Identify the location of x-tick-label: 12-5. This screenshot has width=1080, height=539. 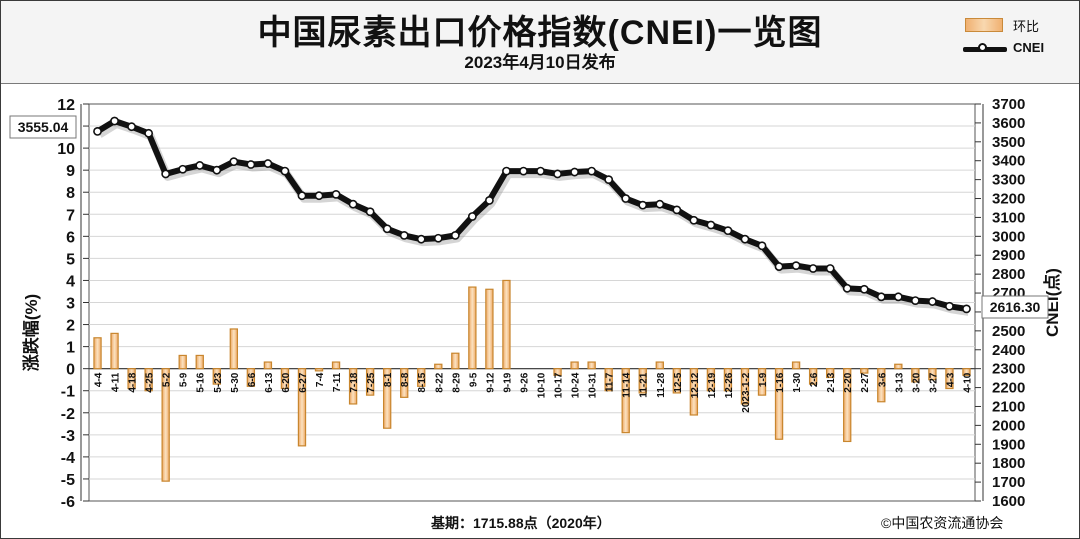
(678, 382).